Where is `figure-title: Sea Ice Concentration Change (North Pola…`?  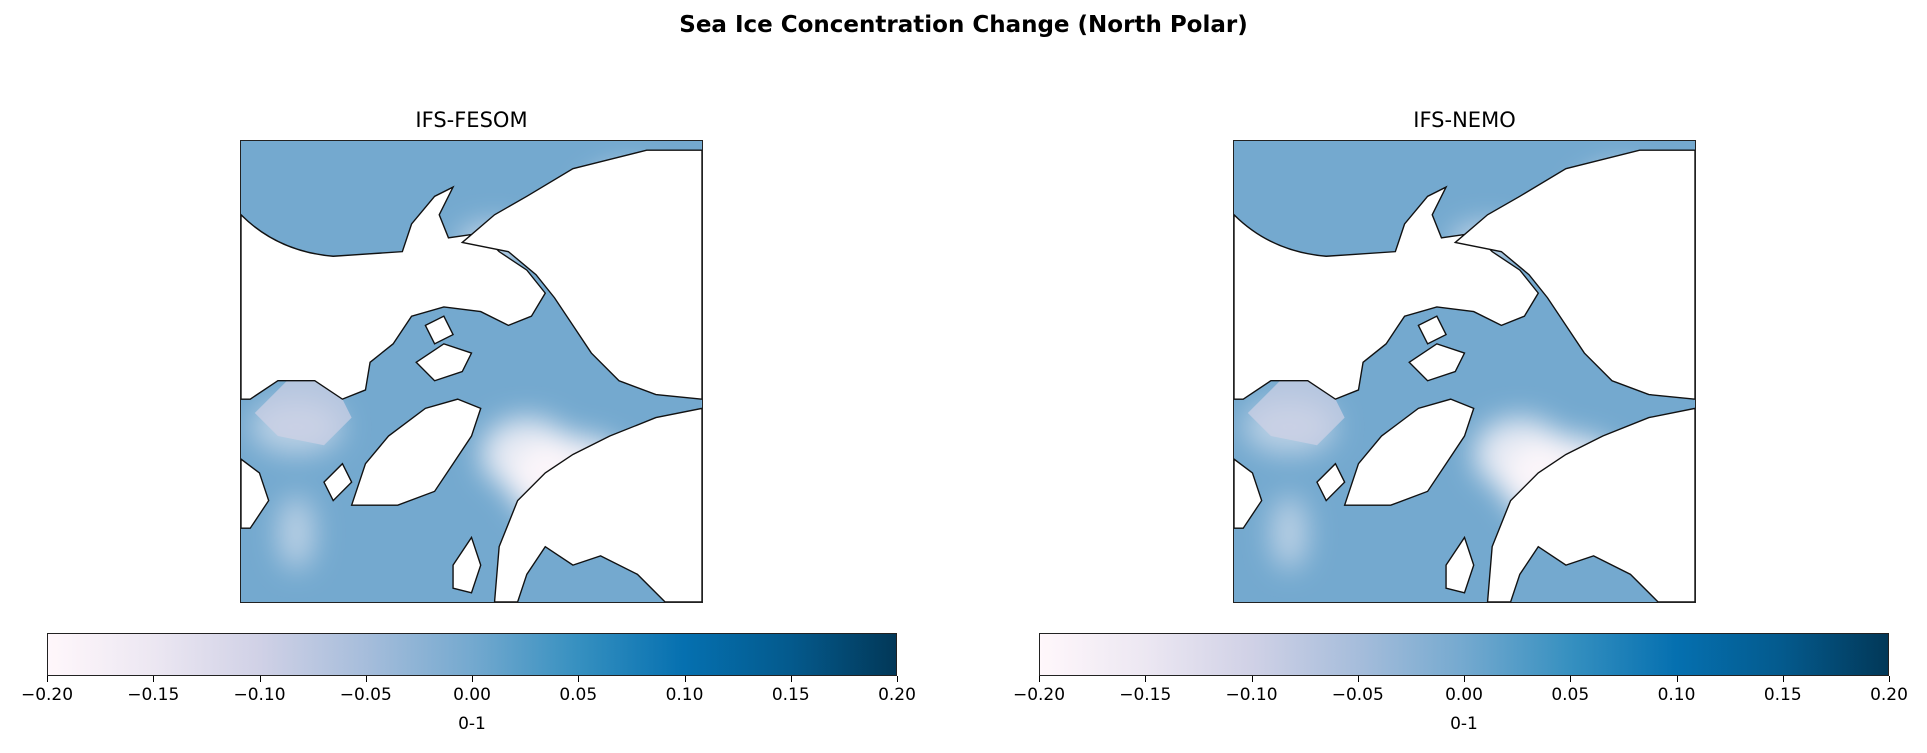 figure-title: Sea Ice Concentration Change (North Pola… is located at coordinates (963, 25).